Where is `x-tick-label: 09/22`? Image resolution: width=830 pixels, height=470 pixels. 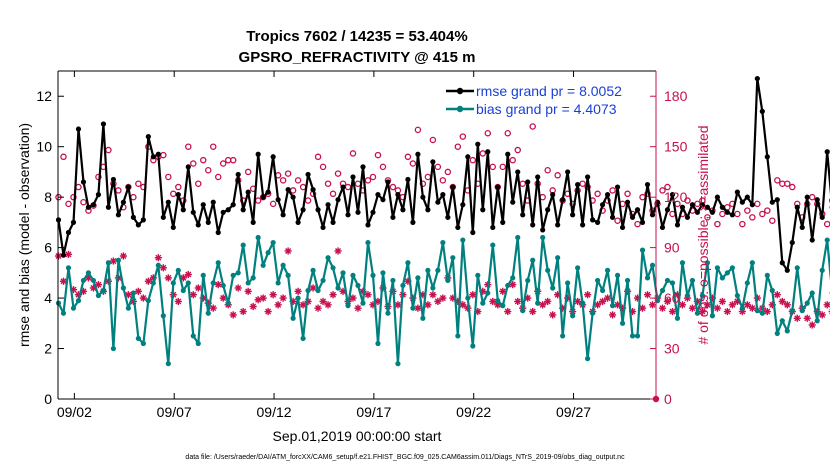
x-tick-label: 09/22 is located at coordinates (473, 412).